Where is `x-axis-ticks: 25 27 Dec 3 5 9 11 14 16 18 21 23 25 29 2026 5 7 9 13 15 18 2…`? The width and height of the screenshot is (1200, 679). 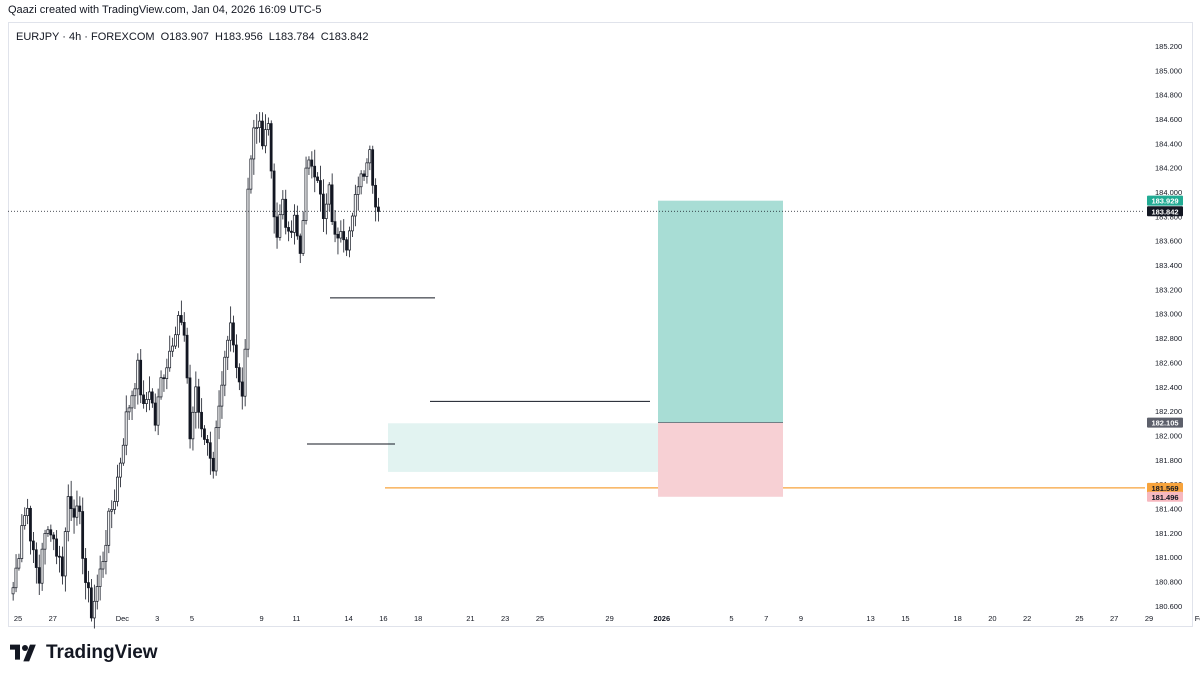 x-axis-ticks: 25 27 Dec 3 5 9 11 14 16 18 21 23 25 29 2026 5 7 9 13 15 18 2… is located at coordinates (607, 618).